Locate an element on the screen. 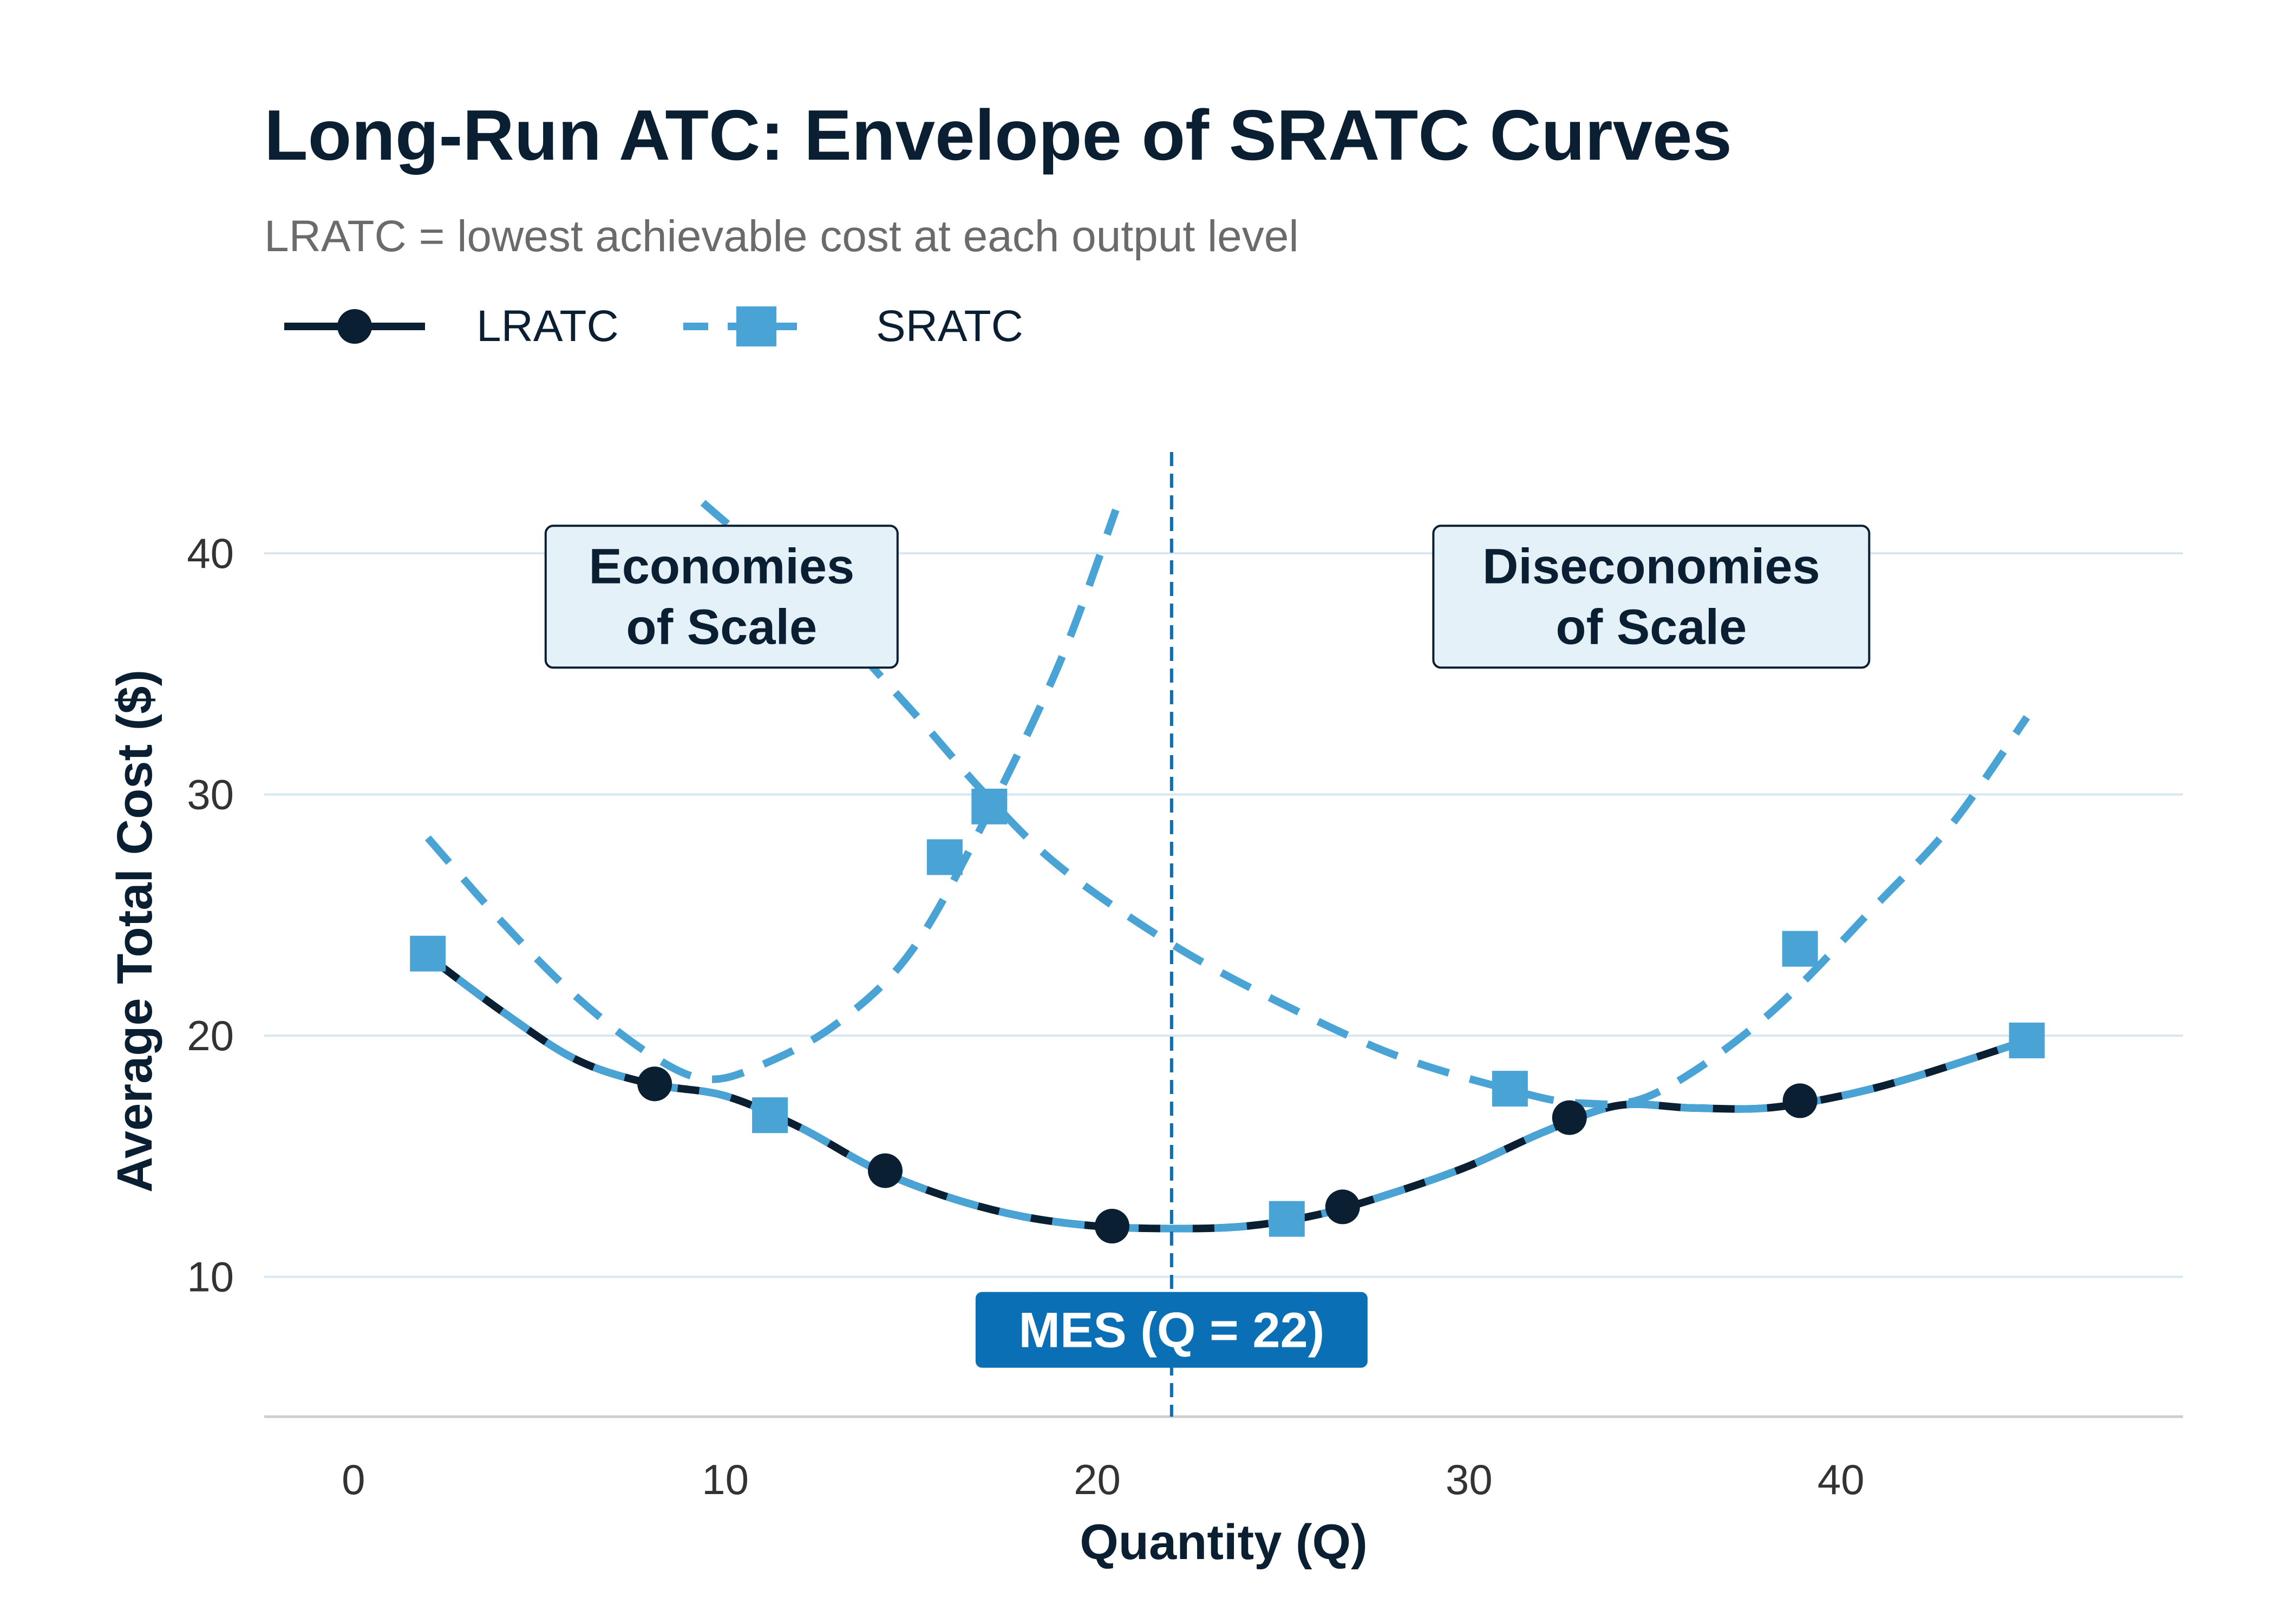  x-tick-label: 20 is located at coordinates (1097, 1479).